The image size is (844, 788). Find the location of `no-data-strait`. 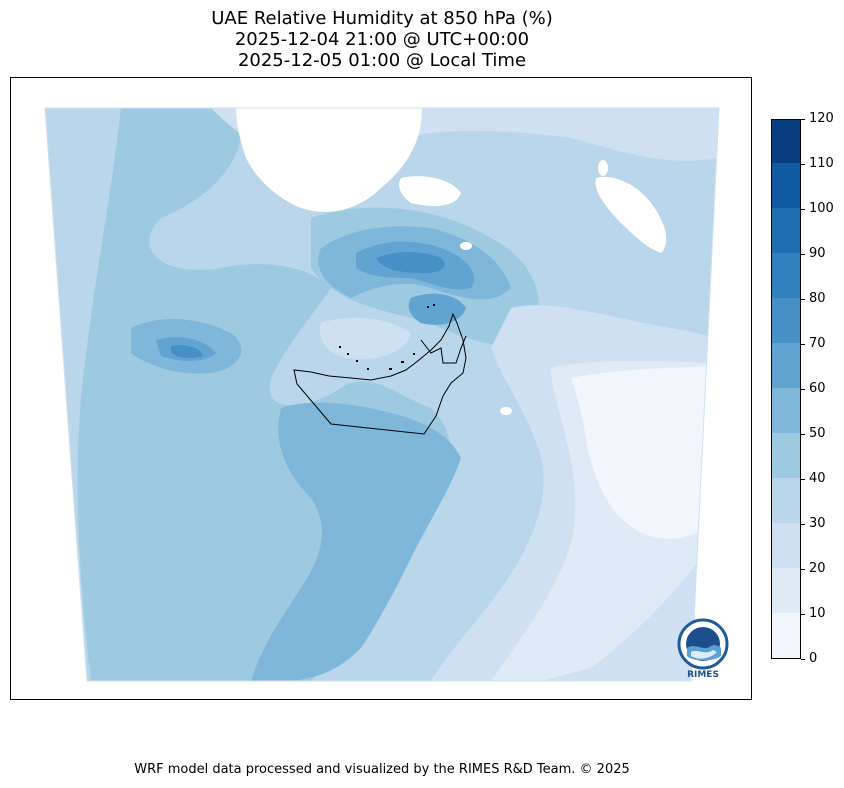

no-data-strait is located at coordinates (631, 214).